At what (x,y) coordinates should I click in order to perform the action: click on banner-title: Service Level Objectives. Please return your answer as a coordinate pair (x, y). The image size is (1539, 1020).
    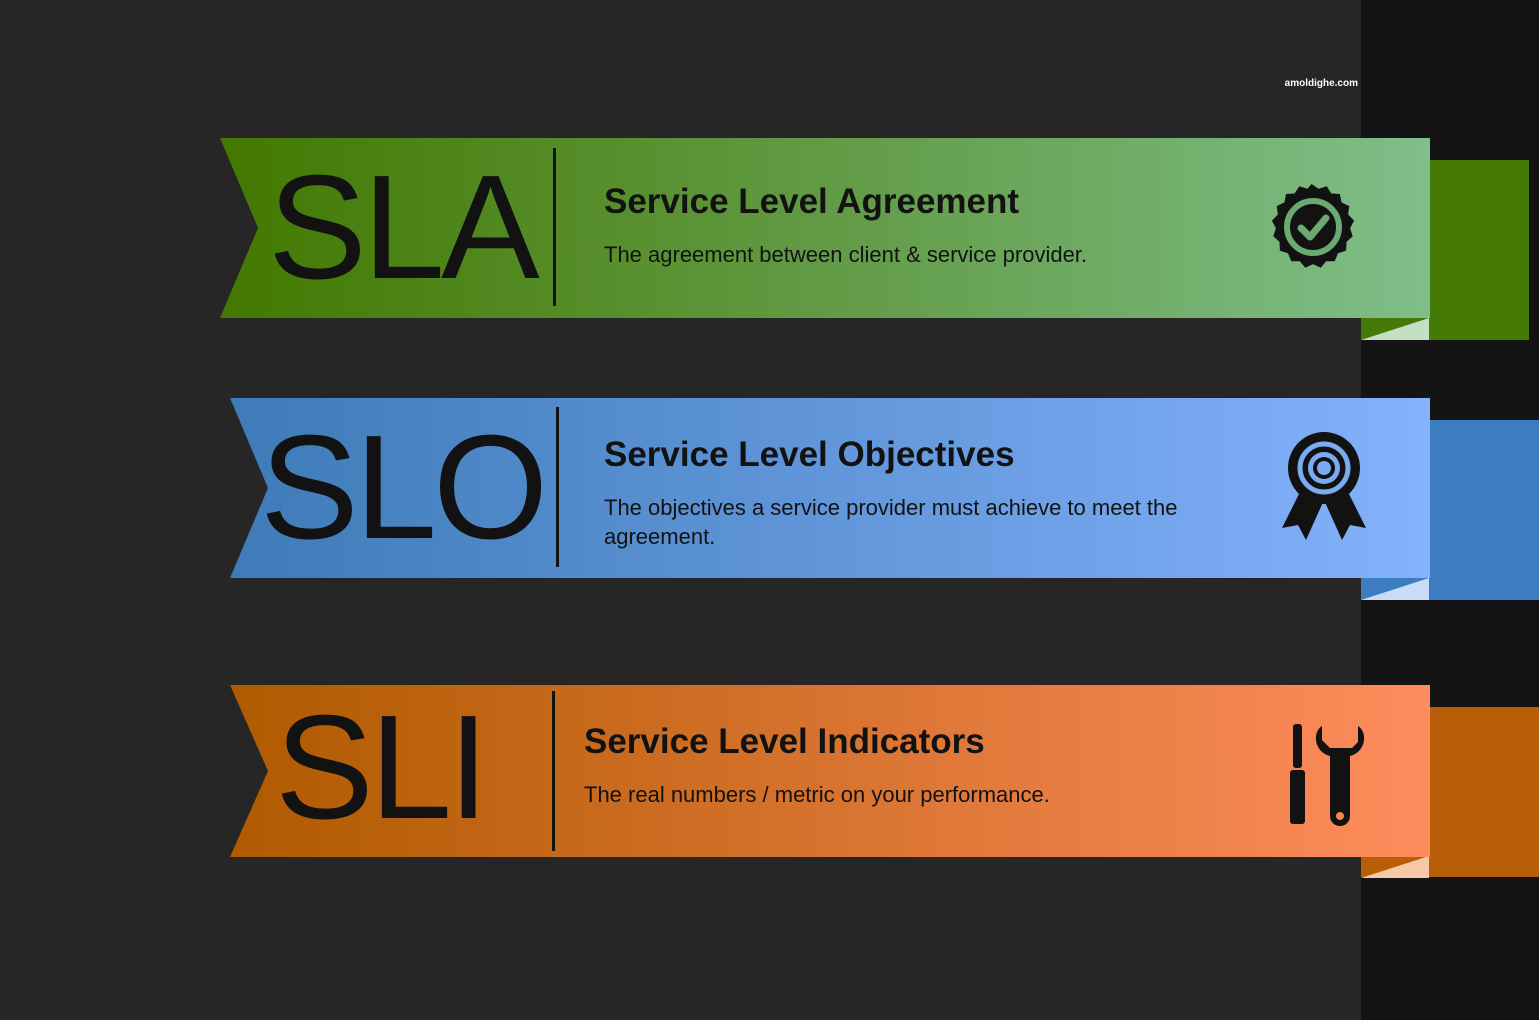
    Looking at the image, I should click on (809, 454).